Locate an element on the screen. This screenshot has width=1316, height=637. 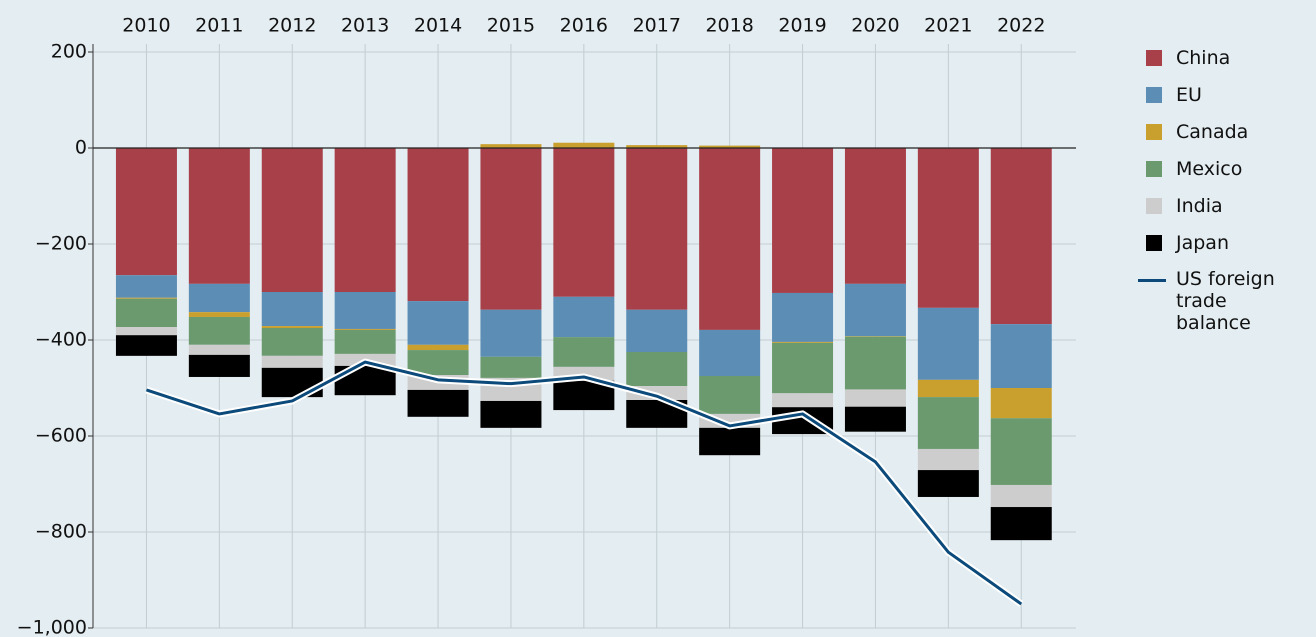
x-tick-label: 2016 is located at coordinates (584, 26).